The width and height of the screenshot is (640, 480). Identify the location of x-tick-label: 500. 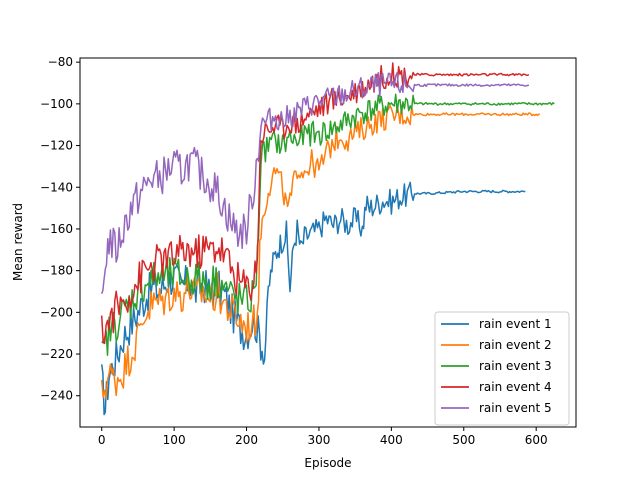
(463, 440).